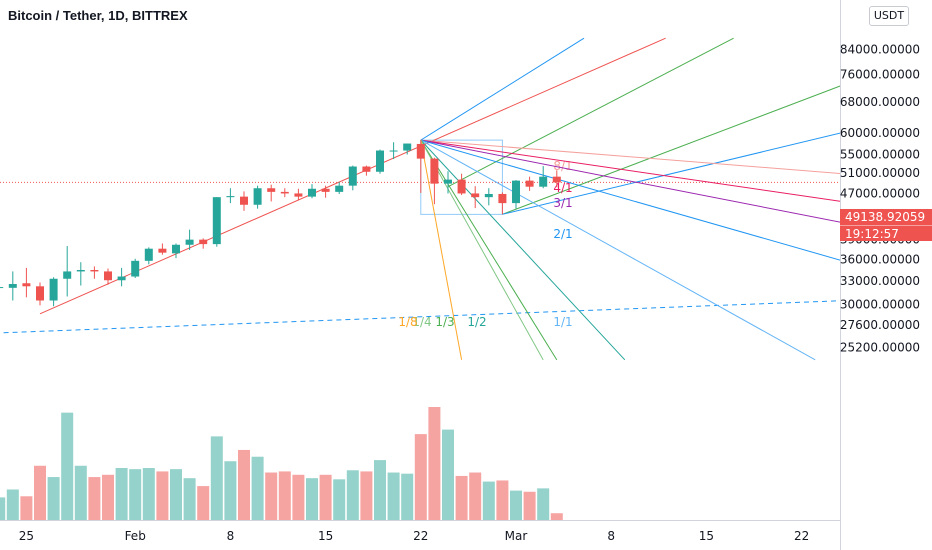 Image resolution: width=932 pixels, height=550 pixels. I want to click on price-tick-label: 55000.00000, so click(880, 155).